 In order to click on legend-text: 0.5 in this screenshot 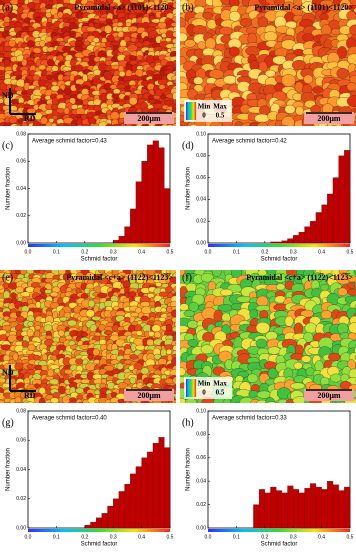, I will do `click(220, 116)`.